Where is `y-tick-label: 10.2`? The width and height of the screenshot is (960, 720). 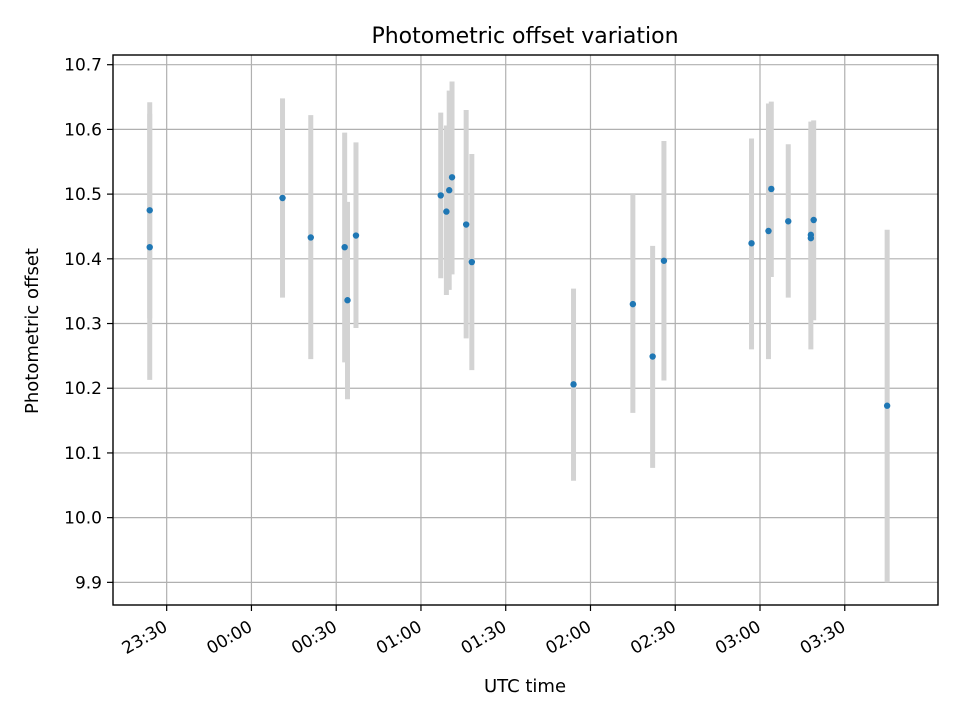 y-tick-label: 10.2 is located at coordinates (83, 389).